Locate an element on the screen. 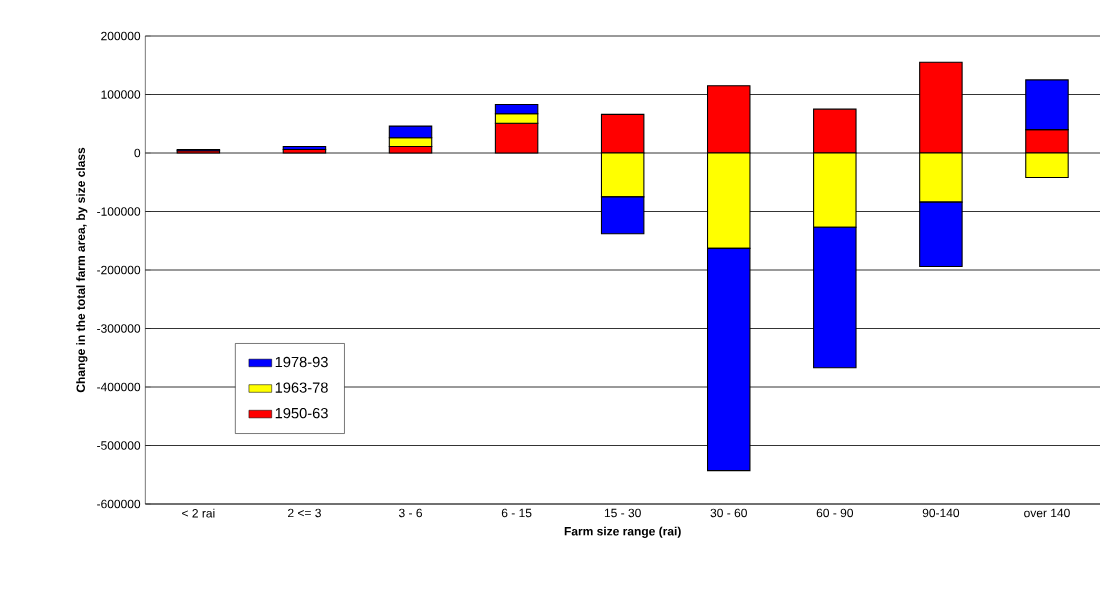 The width and height of the screenshot is (1120, 600). x-tick-label: 2 <= 3 is located at coordinates (304, 513).